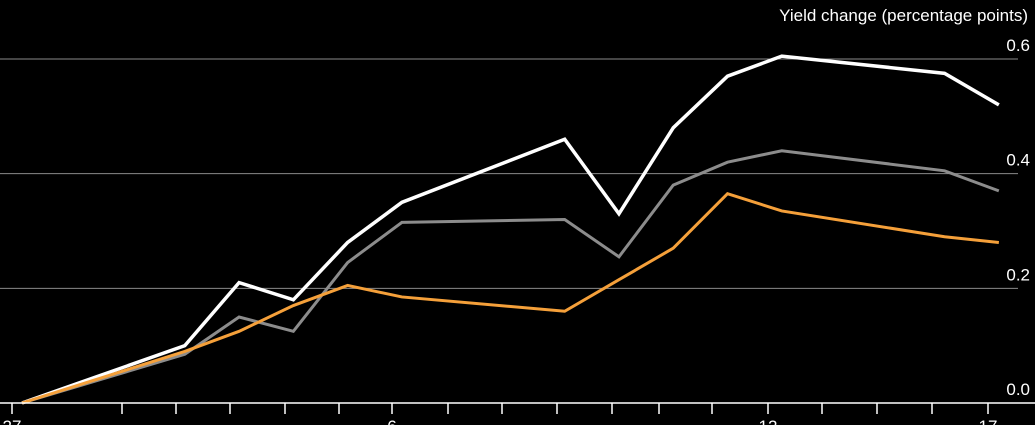 The image size is (1035, 425). Describe the element at coordinates (1018, 274) in the screenshot. I see `y-tick-label: 0.2` at that location.